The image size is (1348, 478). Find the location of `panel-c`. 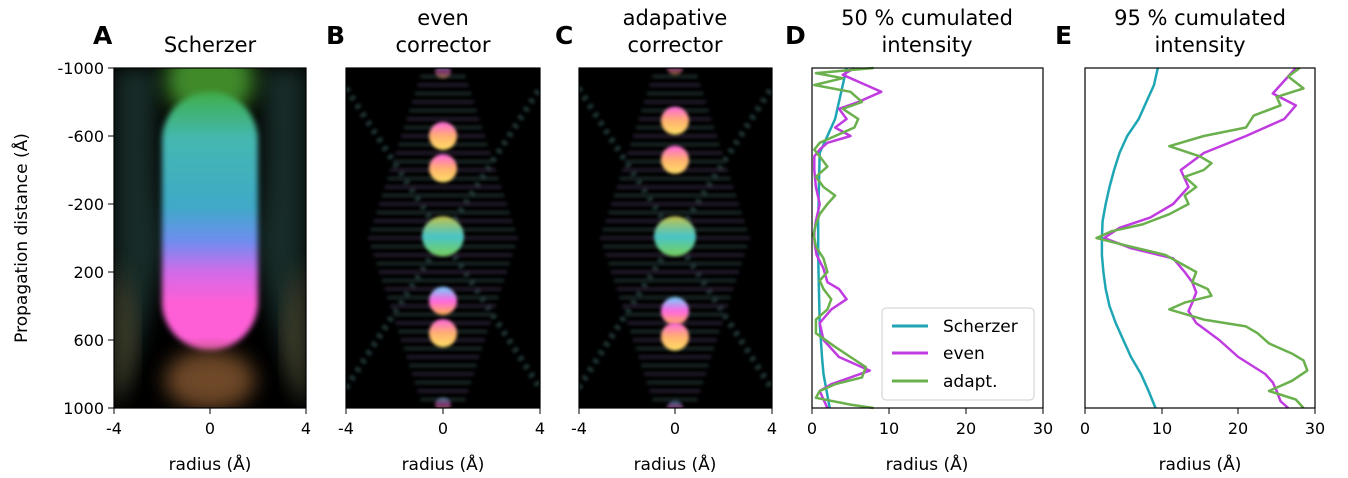

panel-c is located at coordinates (675, 238).